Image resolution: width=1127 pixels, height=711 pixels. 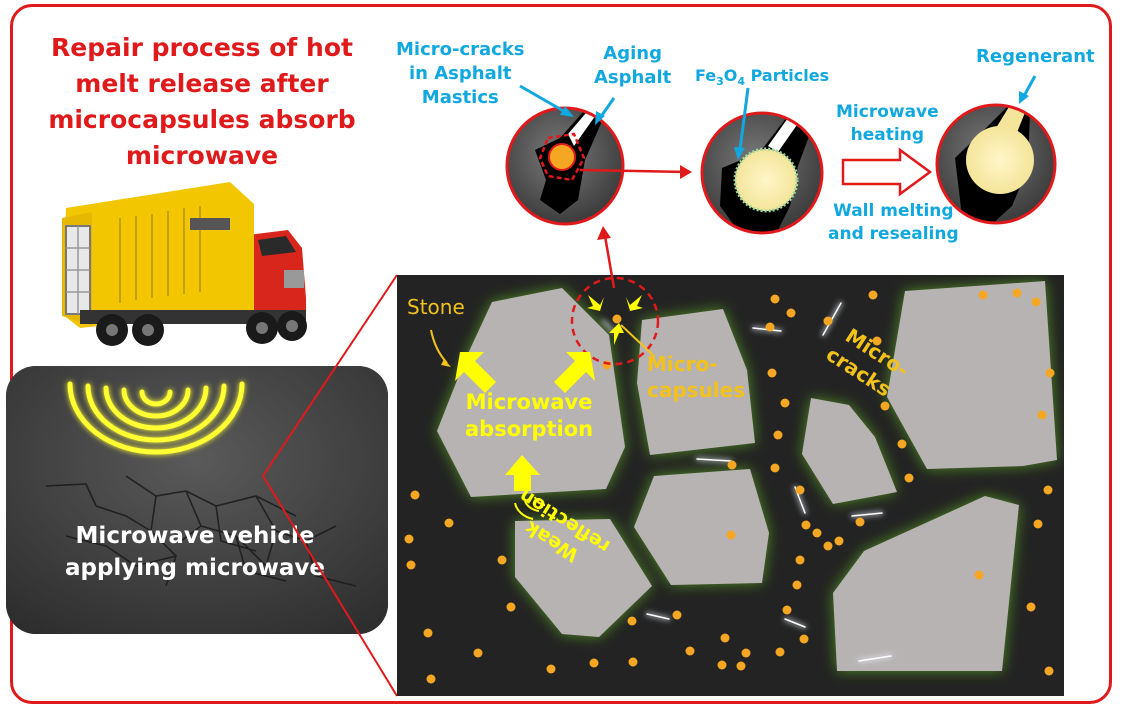 I want to click on arrow-down-right, so click(x=475, y=372).